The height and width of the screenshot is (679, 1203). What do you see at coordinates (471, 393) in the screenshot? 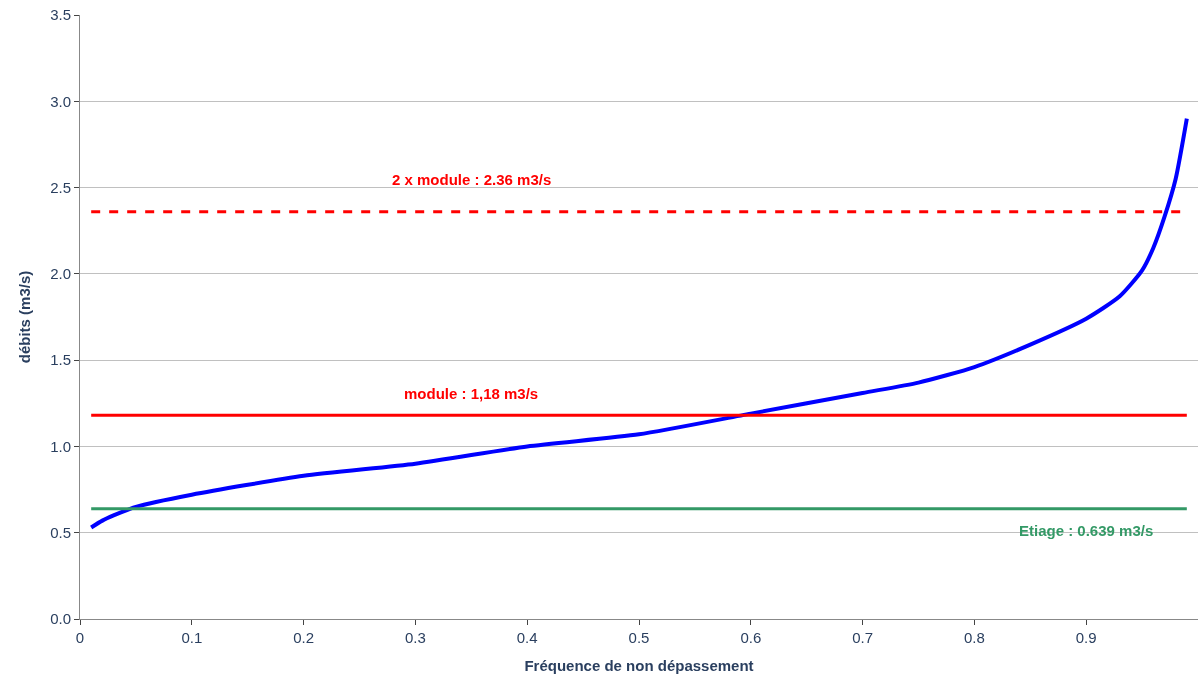
I see `ref-line-label: module : 1,18 m3/s` at bounding box center [471, 393].